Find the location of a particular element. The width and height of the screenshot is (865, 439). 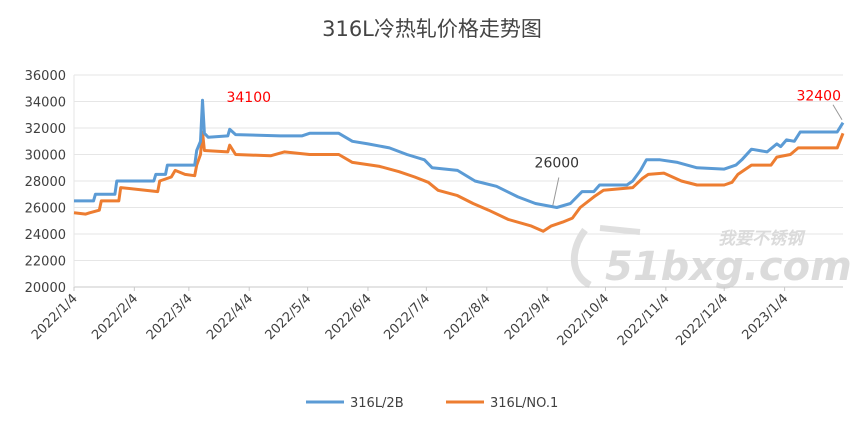

watermark-cn-text: 我要不锈钢 is located at coordinates (762, 239).